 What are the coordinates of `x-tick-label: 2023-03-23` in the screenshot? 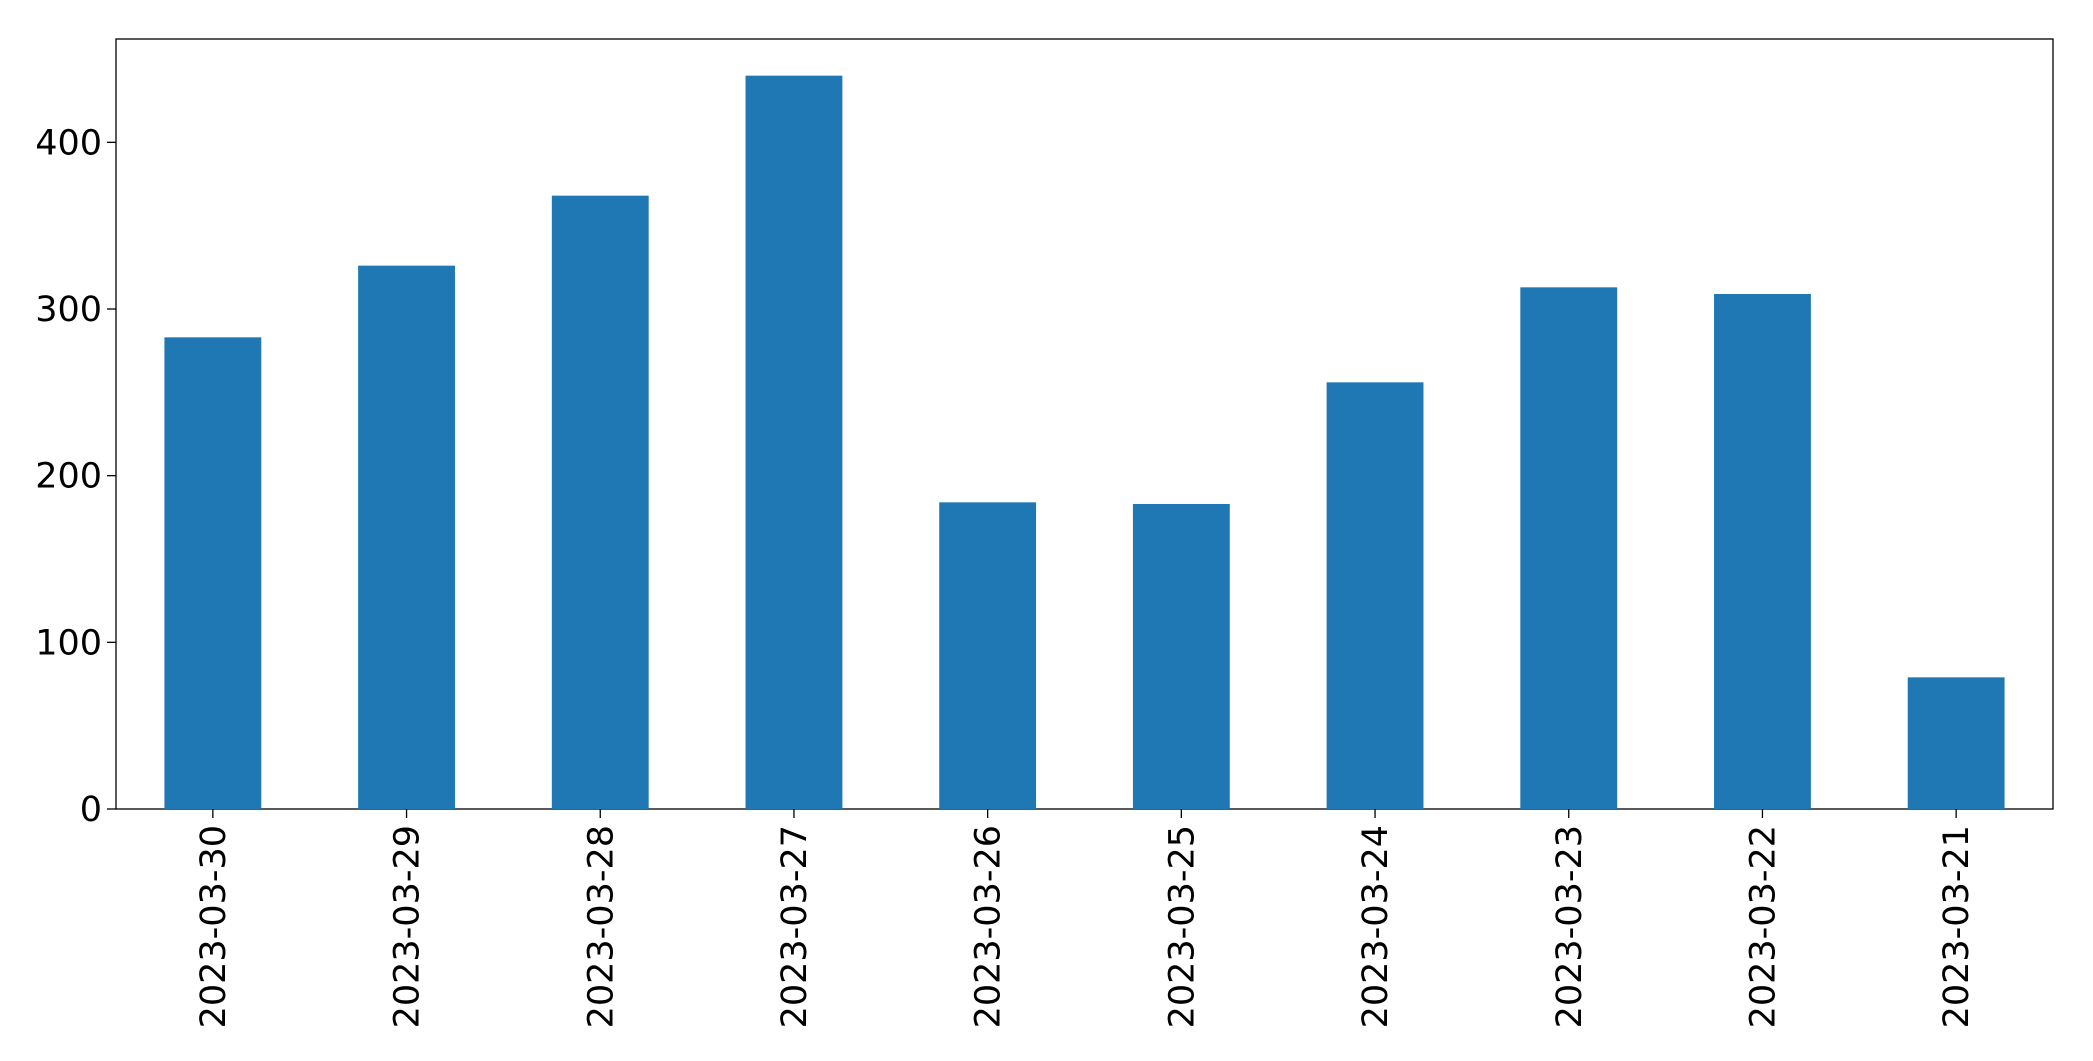 It's located at (1570, 926).